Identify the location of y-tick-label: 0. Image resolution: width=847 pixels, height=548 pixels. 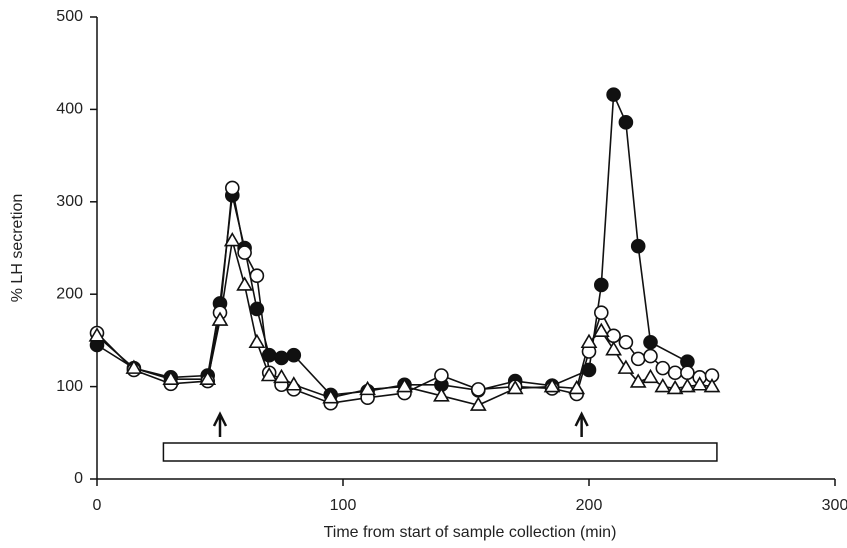
(78, 478).